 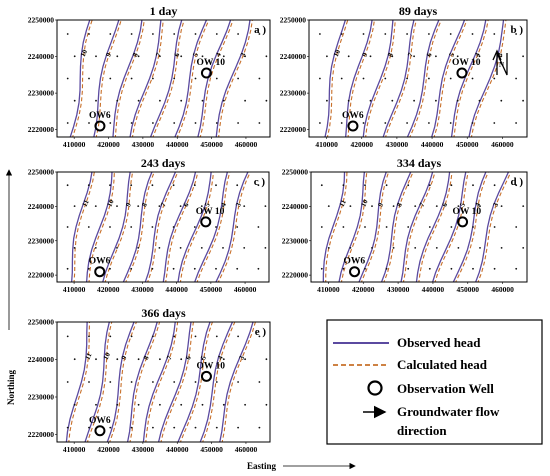 I want to click on contour-label: 6, so click(x=188, y=357).